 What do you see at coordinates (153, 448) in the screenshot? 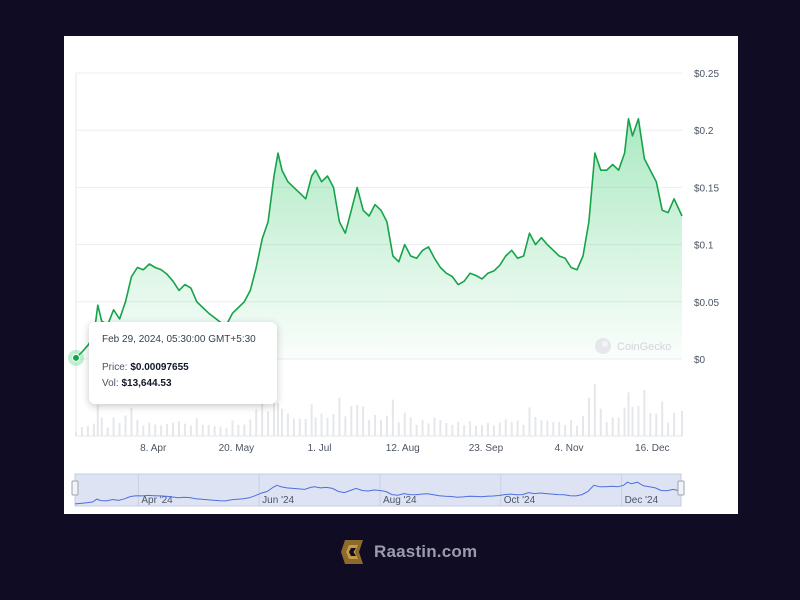
I see `x-tick-label: 8. Apr` at bounding box center [153, 448].